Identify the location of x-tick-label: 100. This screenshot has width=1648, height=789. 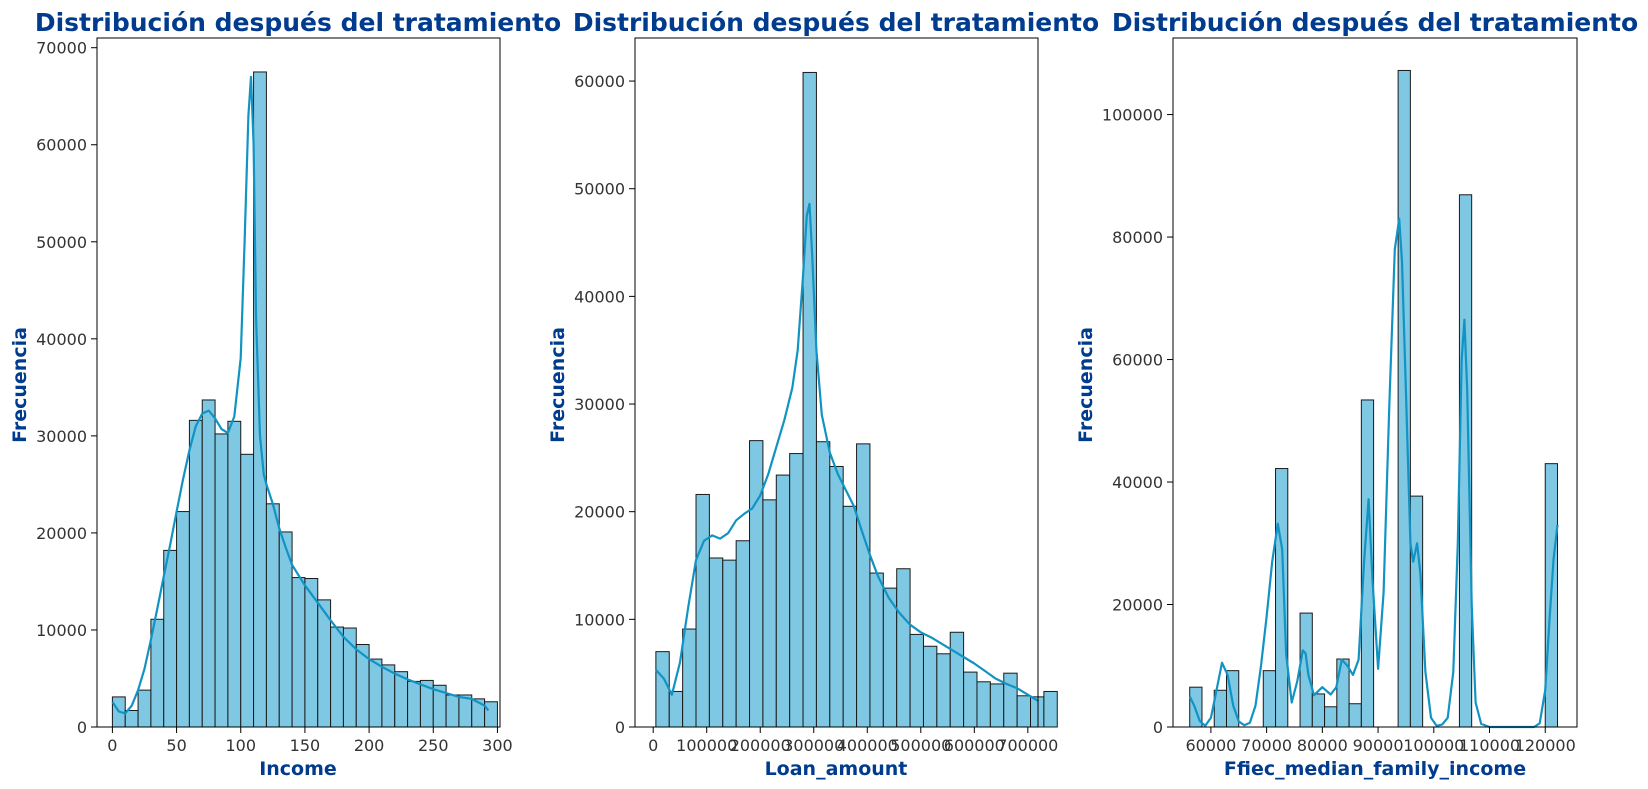
(240, 745).